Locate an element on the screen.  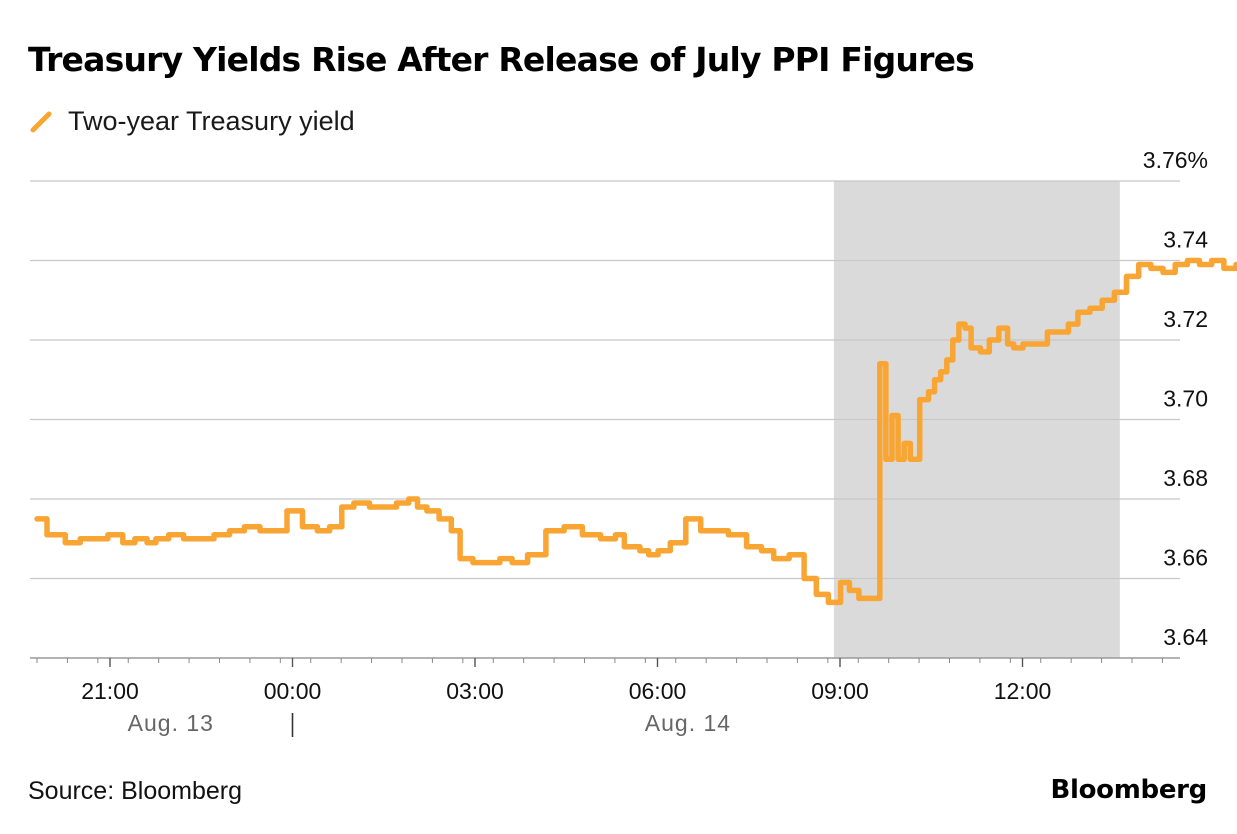
brand-logo: Bloomberg is located at coordinates (1128, 790).